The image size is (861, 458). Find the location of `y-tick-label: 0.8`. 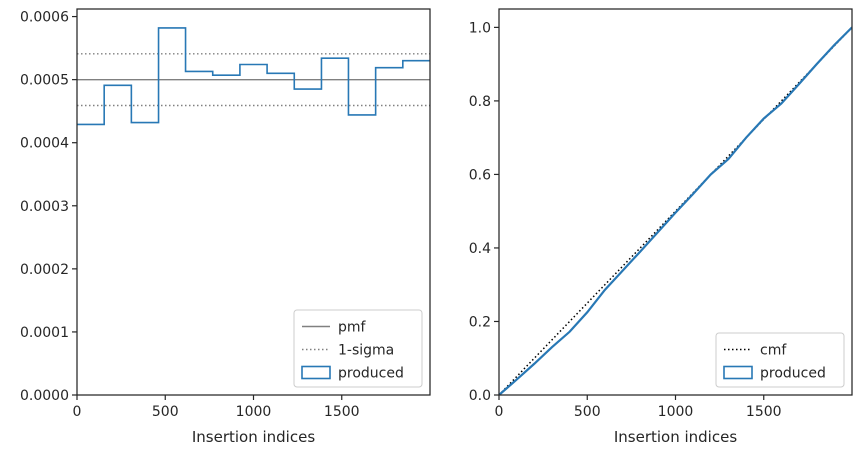

y-tick-label: 0.8 is located at coordinates (480, 102).